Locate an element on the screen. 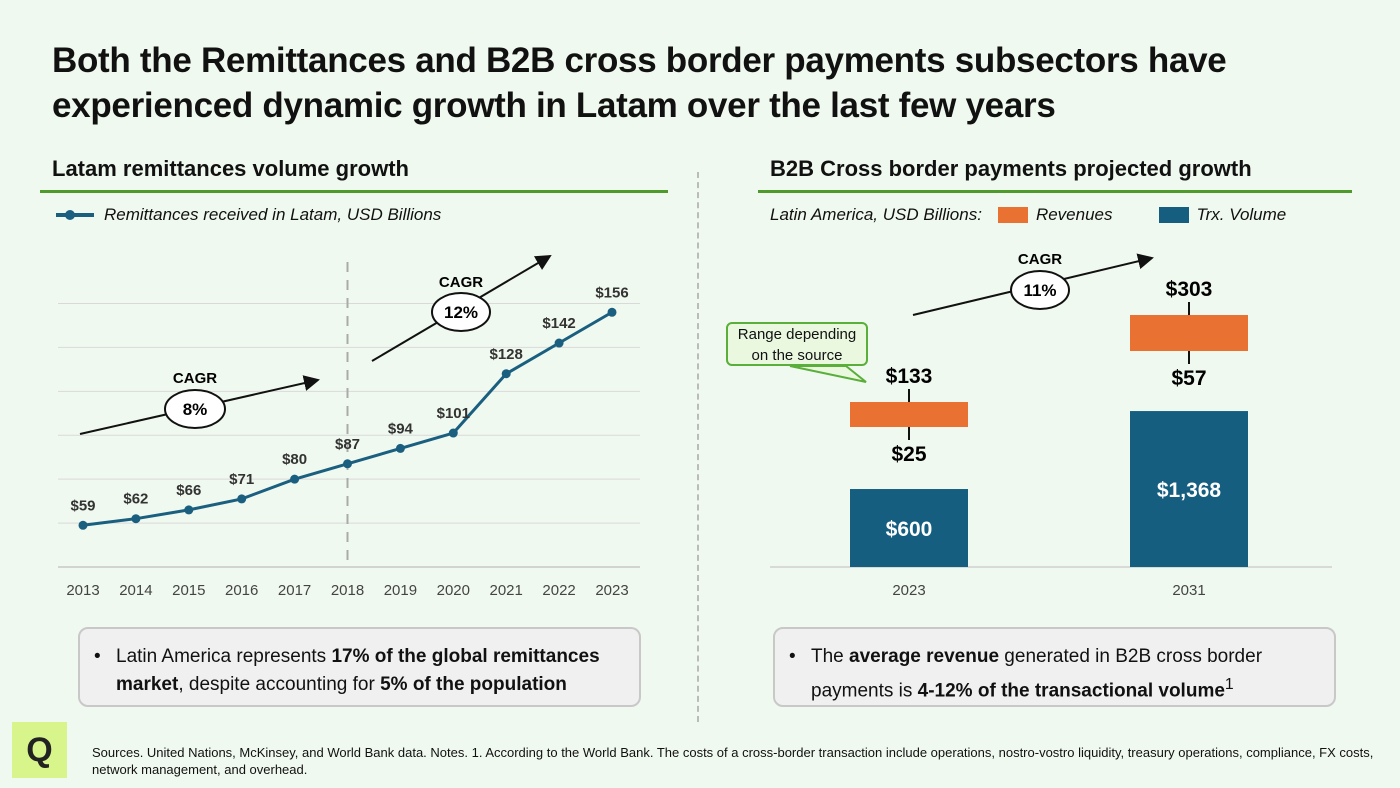 The image size is (1400, 788). left-section-heading: Latam remittances volume growth is located at coordinates (230, 168).